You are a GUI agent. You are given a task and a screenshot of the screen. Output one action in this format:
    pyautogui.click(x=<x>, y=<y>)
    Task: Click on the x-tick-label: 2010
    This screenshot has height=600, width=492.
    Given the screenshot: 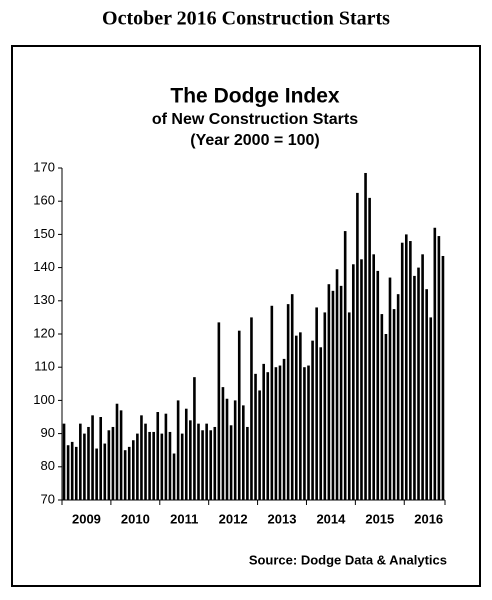 What is the action you would take?
    pyautogui.click(x=135, y=518)
    